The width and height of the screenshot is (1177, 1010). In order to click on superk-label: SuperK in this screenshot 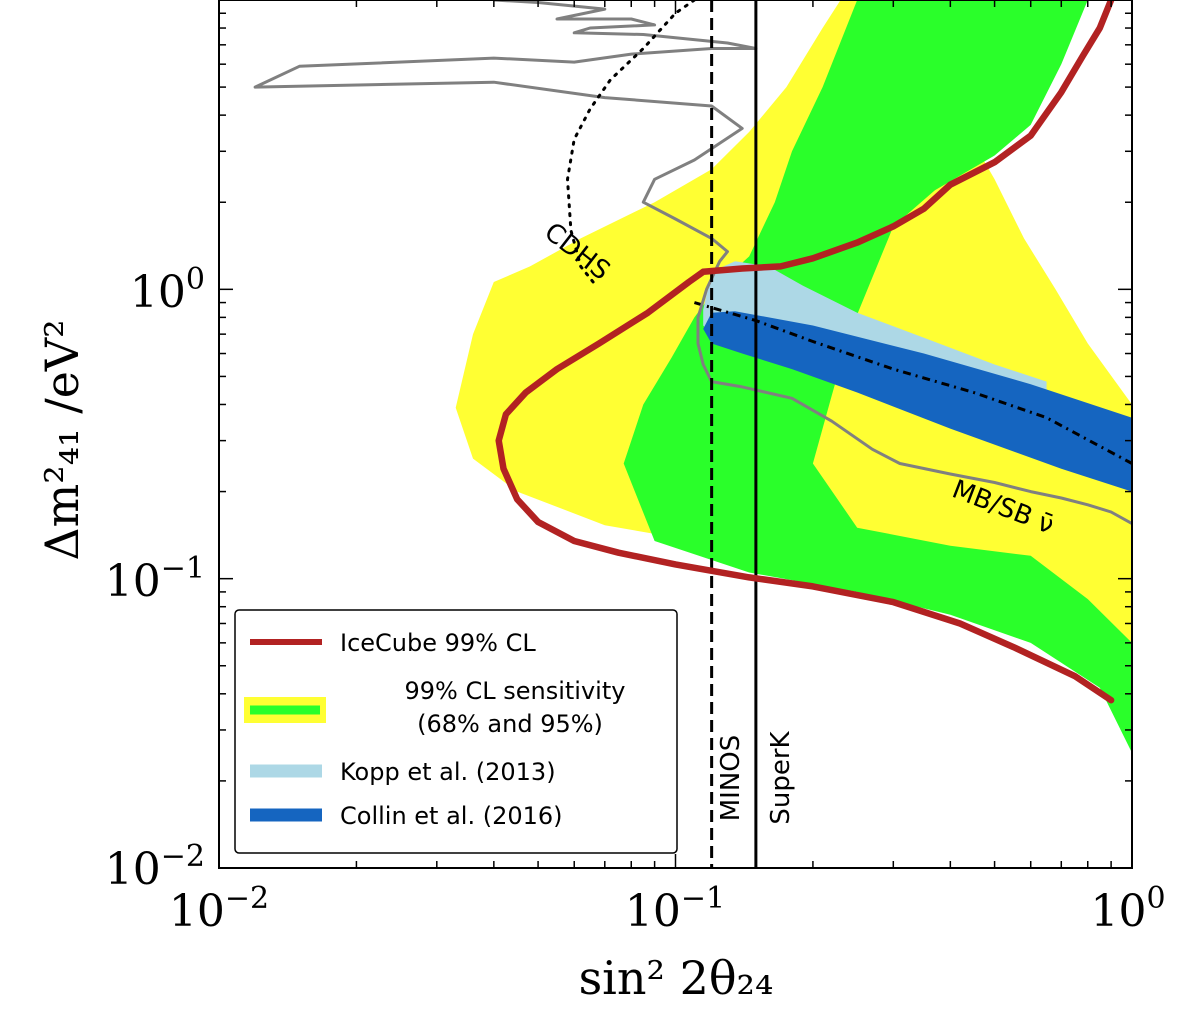, I will do `click(781, 777)`.